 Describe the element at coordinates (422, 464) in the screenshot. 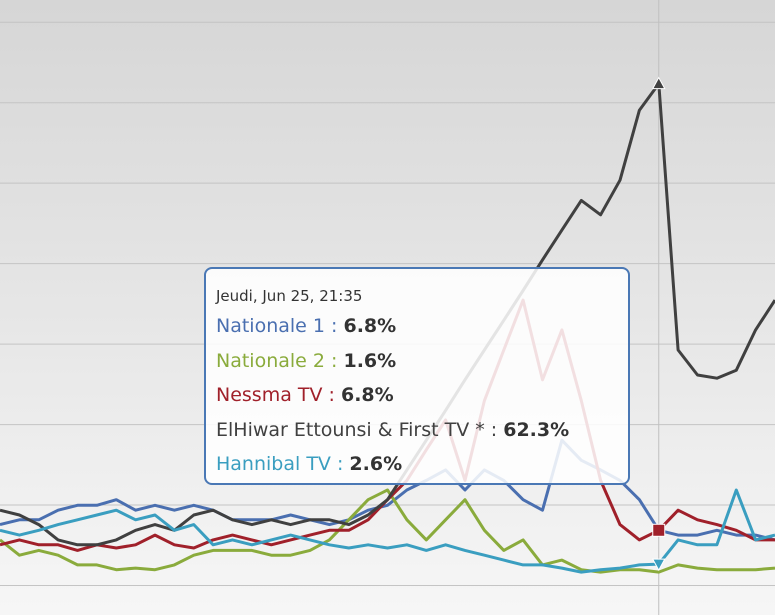

I see `tooltip-row: Hannibal TV : 2.6%` at that location.